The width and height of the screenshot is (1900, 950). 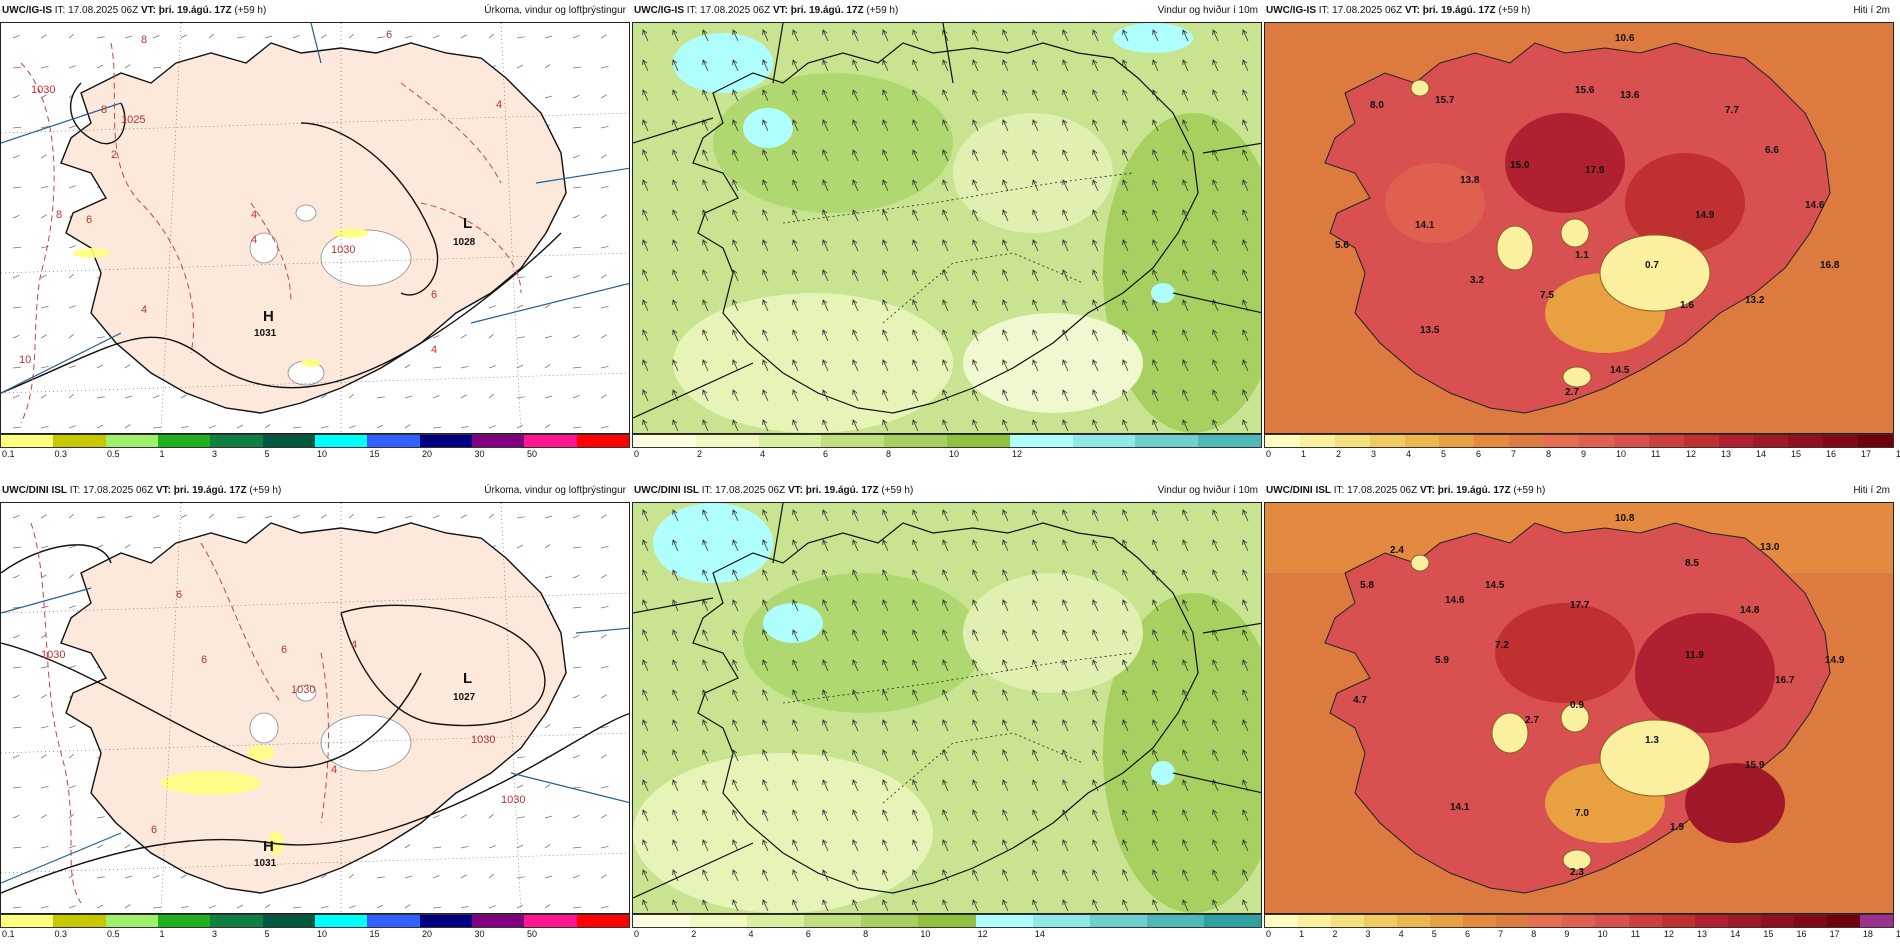 What do you see at coordinates (1582, 813) in the screenshot?
I see `temperature-value-label: 7.0` at bounding box center [1582, 813].